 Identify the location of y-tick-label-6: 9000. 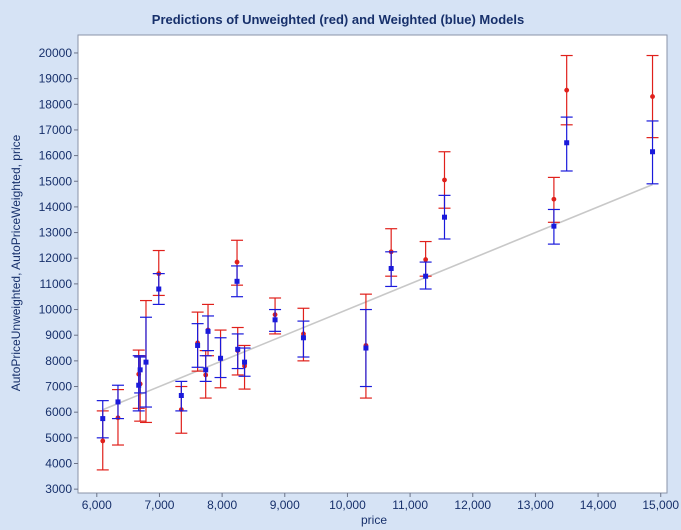
(58, 335).